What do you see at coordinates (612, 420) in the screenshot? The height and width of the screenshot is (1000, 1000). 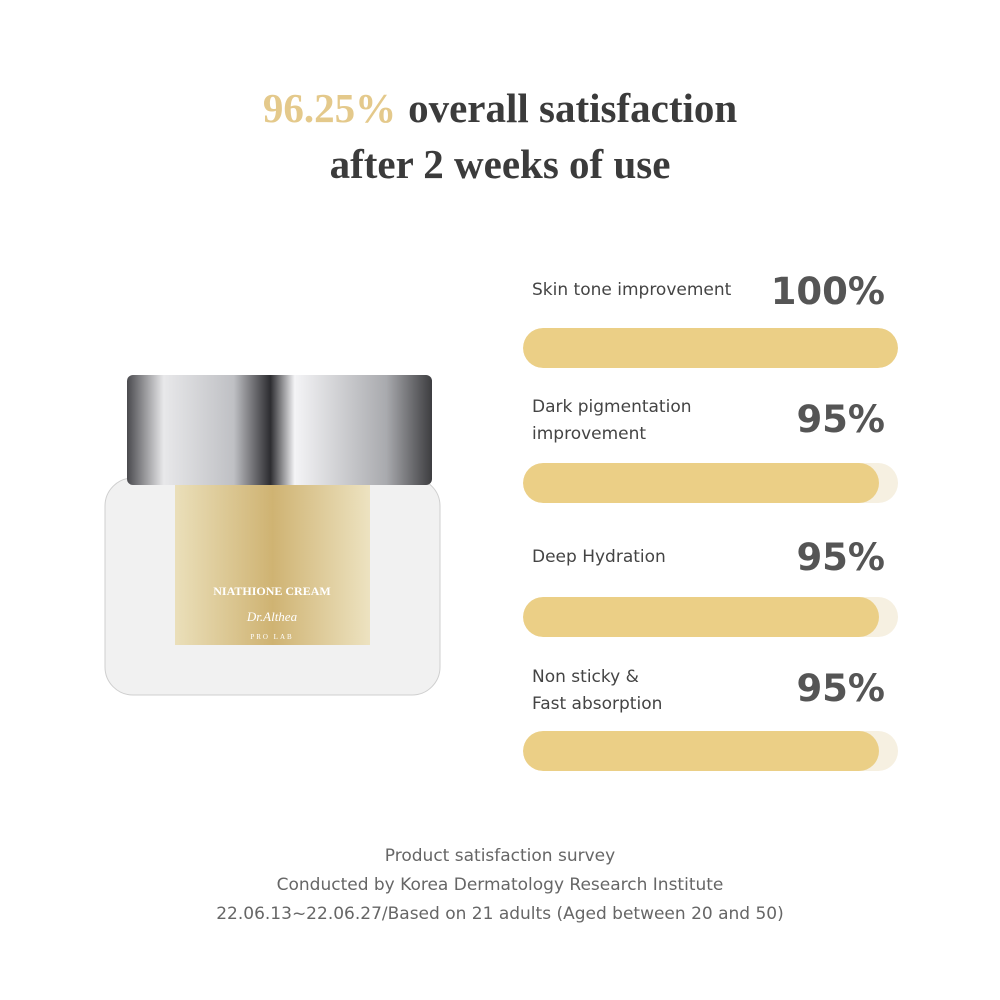 I see `bar-label: Dark pigmentation improvement` at bounding box center [612, 420].